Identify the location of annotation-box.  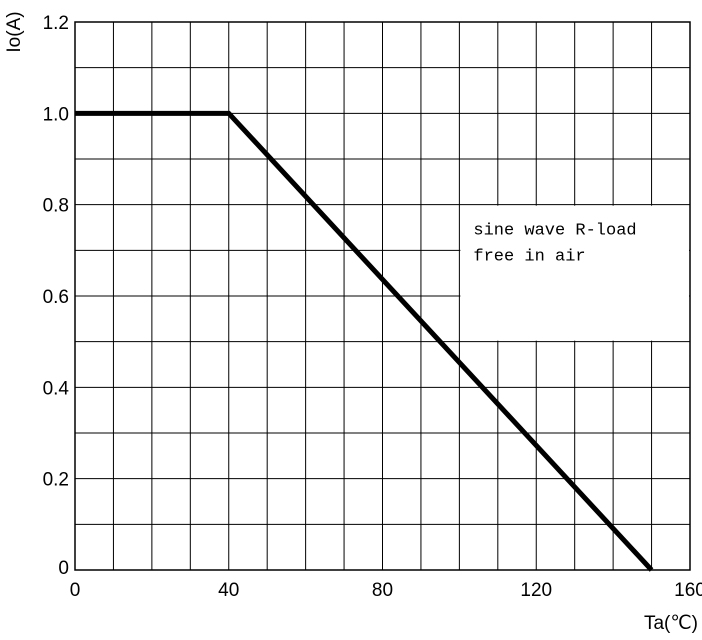
(574, 273).